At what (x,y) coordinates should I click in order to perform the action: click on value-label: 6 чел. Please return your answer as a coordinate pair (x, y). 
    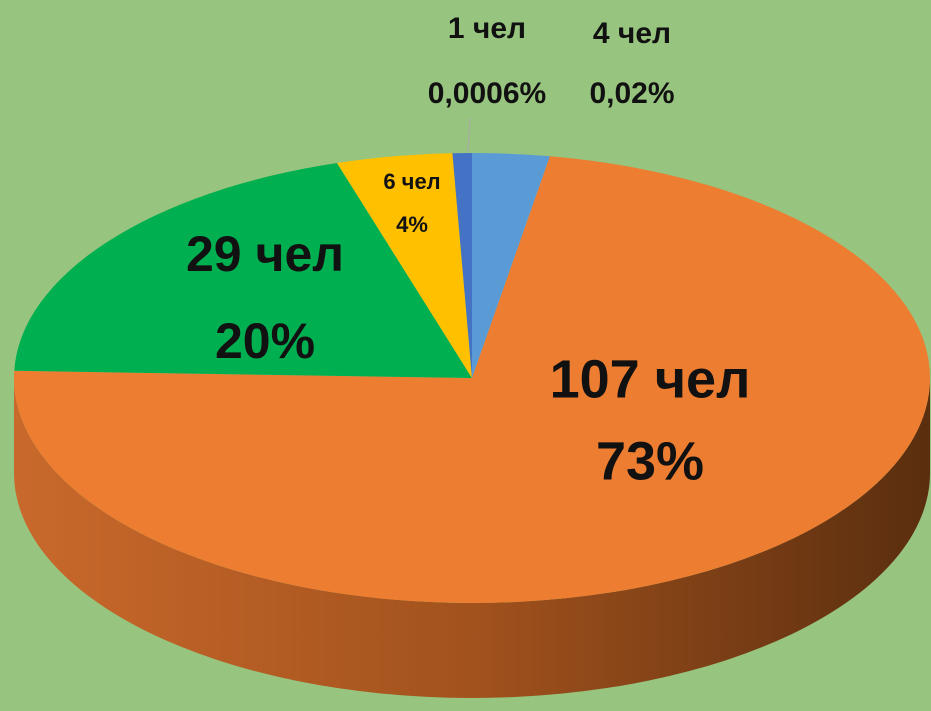
    Looking at the image, I should click on (411, 181).